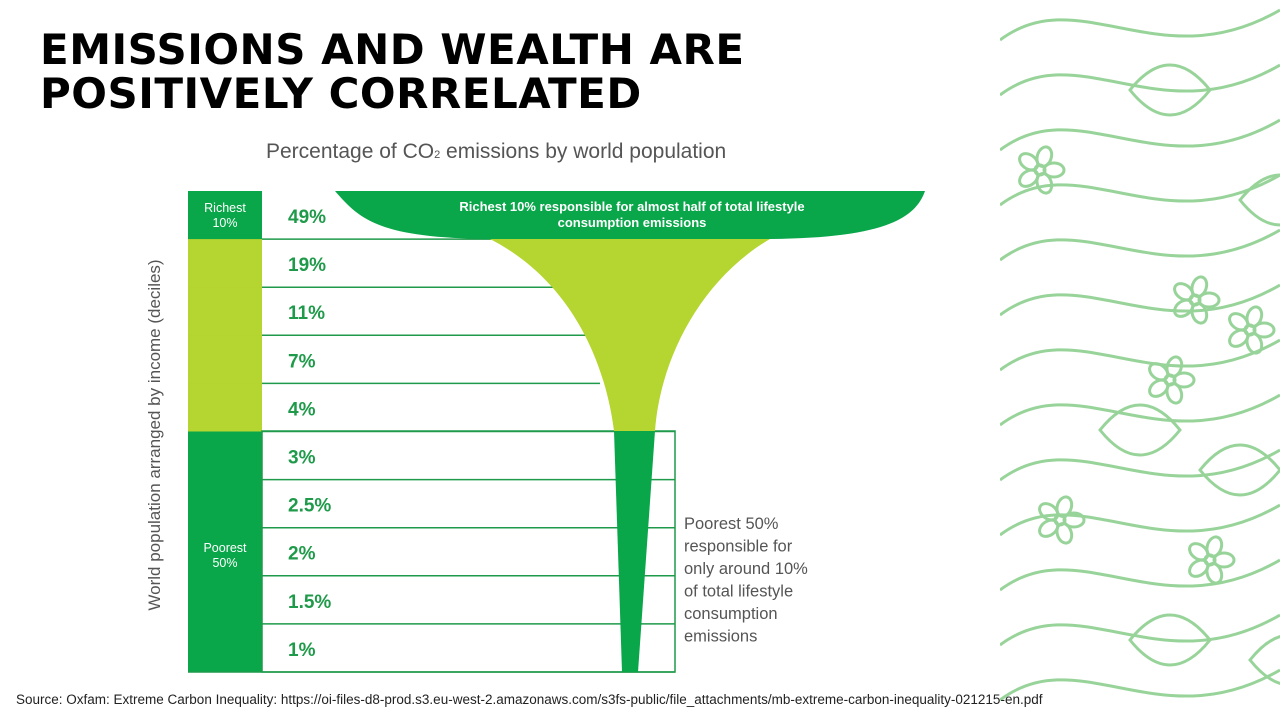 The width and height of the screenshot is (1280, 725). What do you see at coordinates (632, 222) in the screenshot?
I see `richest-annotation-line2: consumption emissions` at bounding box center [632, 222].